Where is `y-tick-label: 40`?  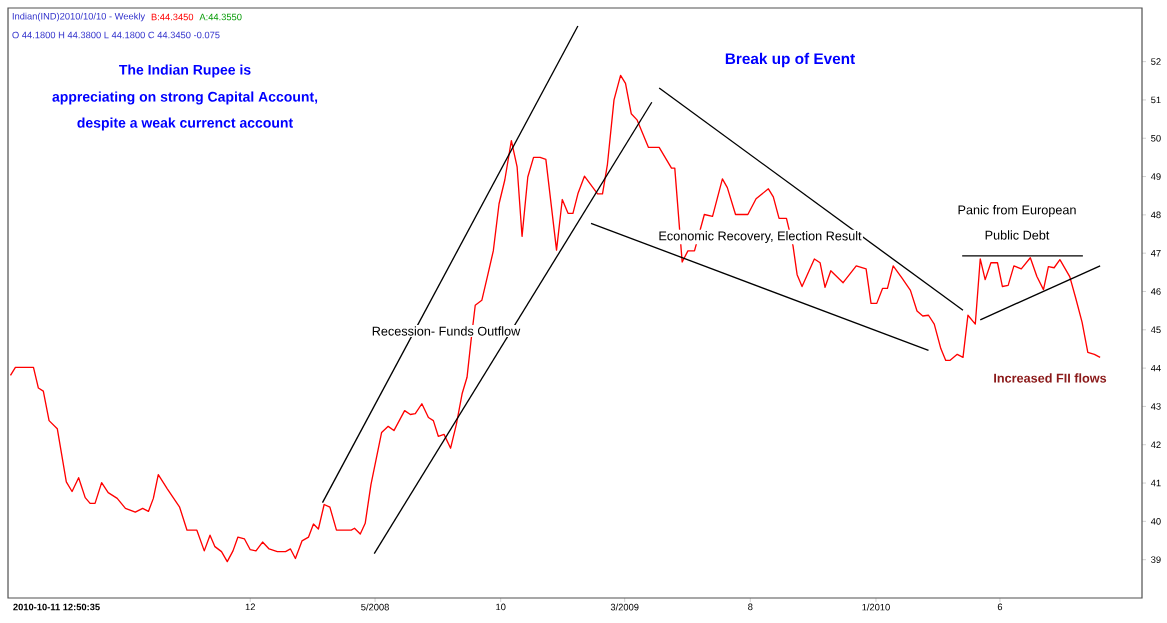
y-tick-label: 40 is located at coordinates (1155, 521).